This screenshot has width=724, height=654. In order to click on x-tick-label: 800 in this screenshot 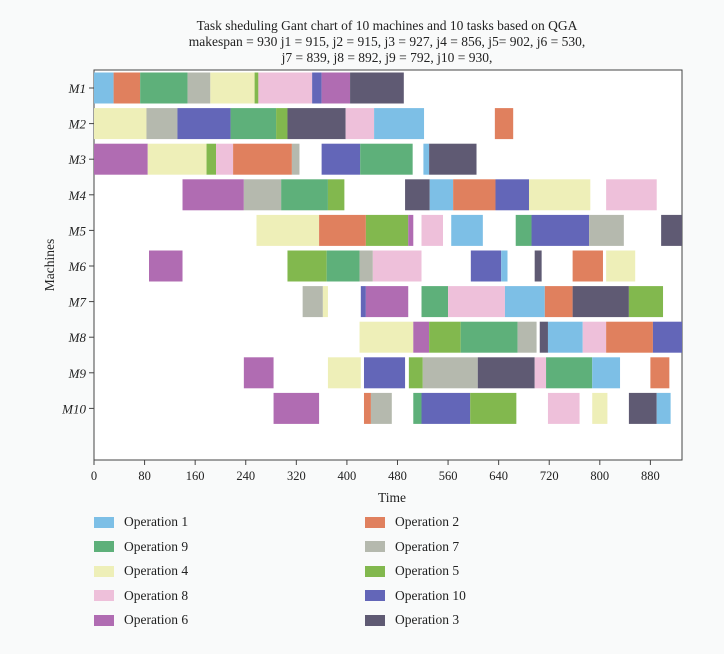, I will do `click(599, 476)`.